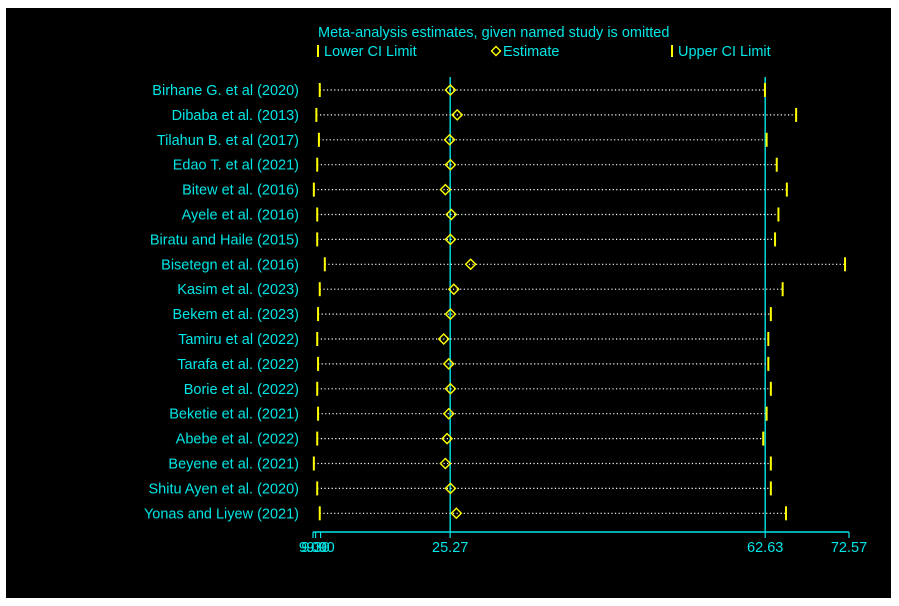  Describe the element at coordinates (237, 440) in the screenshot. I see `study-label: Abebe et al. (2022)` at that location.